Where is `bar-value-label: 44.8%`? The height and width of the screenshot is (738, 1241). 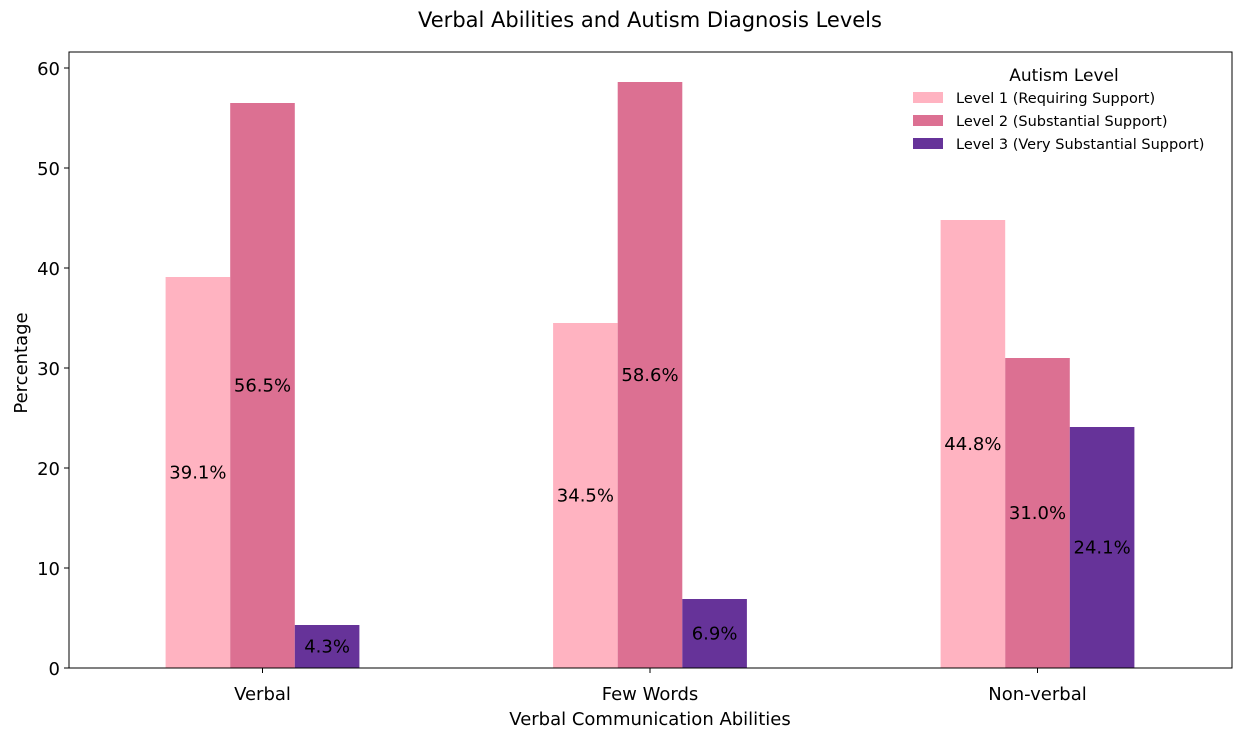
bar-value-label: 44.8% is located at coordinates (972, 444).